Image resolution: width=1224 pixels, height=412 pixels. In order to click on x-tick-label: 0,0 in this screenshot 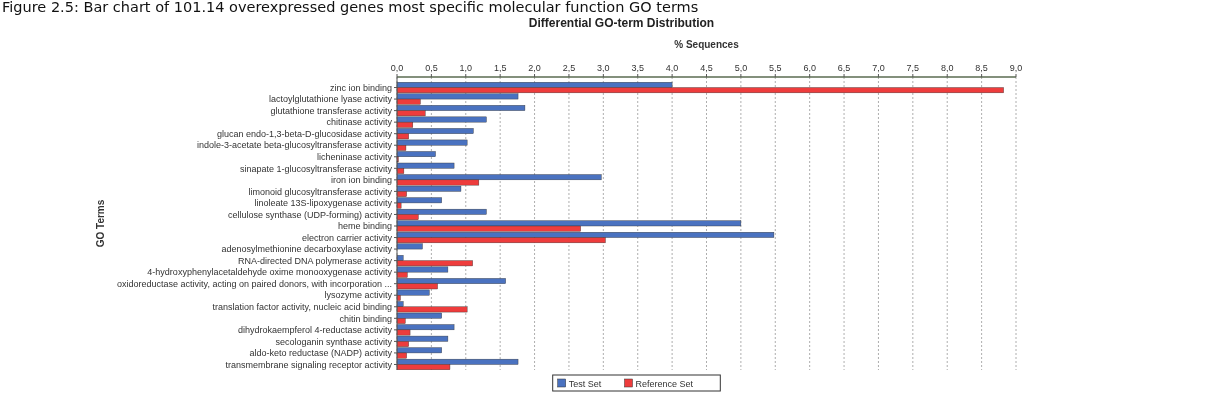, I will do `click(397, 68)`.